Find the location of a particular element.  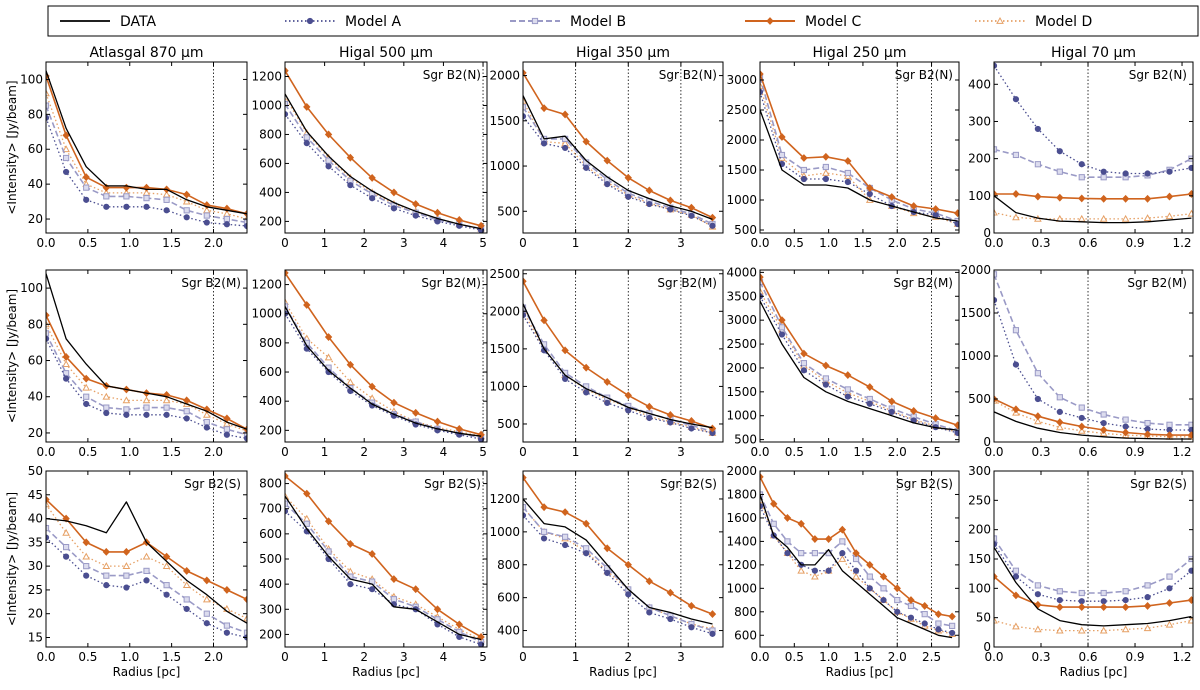

legend-entry: Model A is located at coordinates (343, 22).